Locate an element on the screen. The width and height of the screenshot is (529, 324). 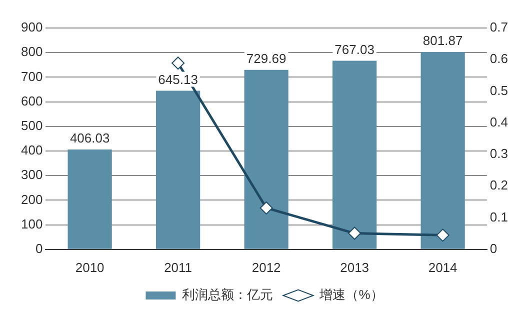
data-label: 645.13 is located at coordinates (178, 79).